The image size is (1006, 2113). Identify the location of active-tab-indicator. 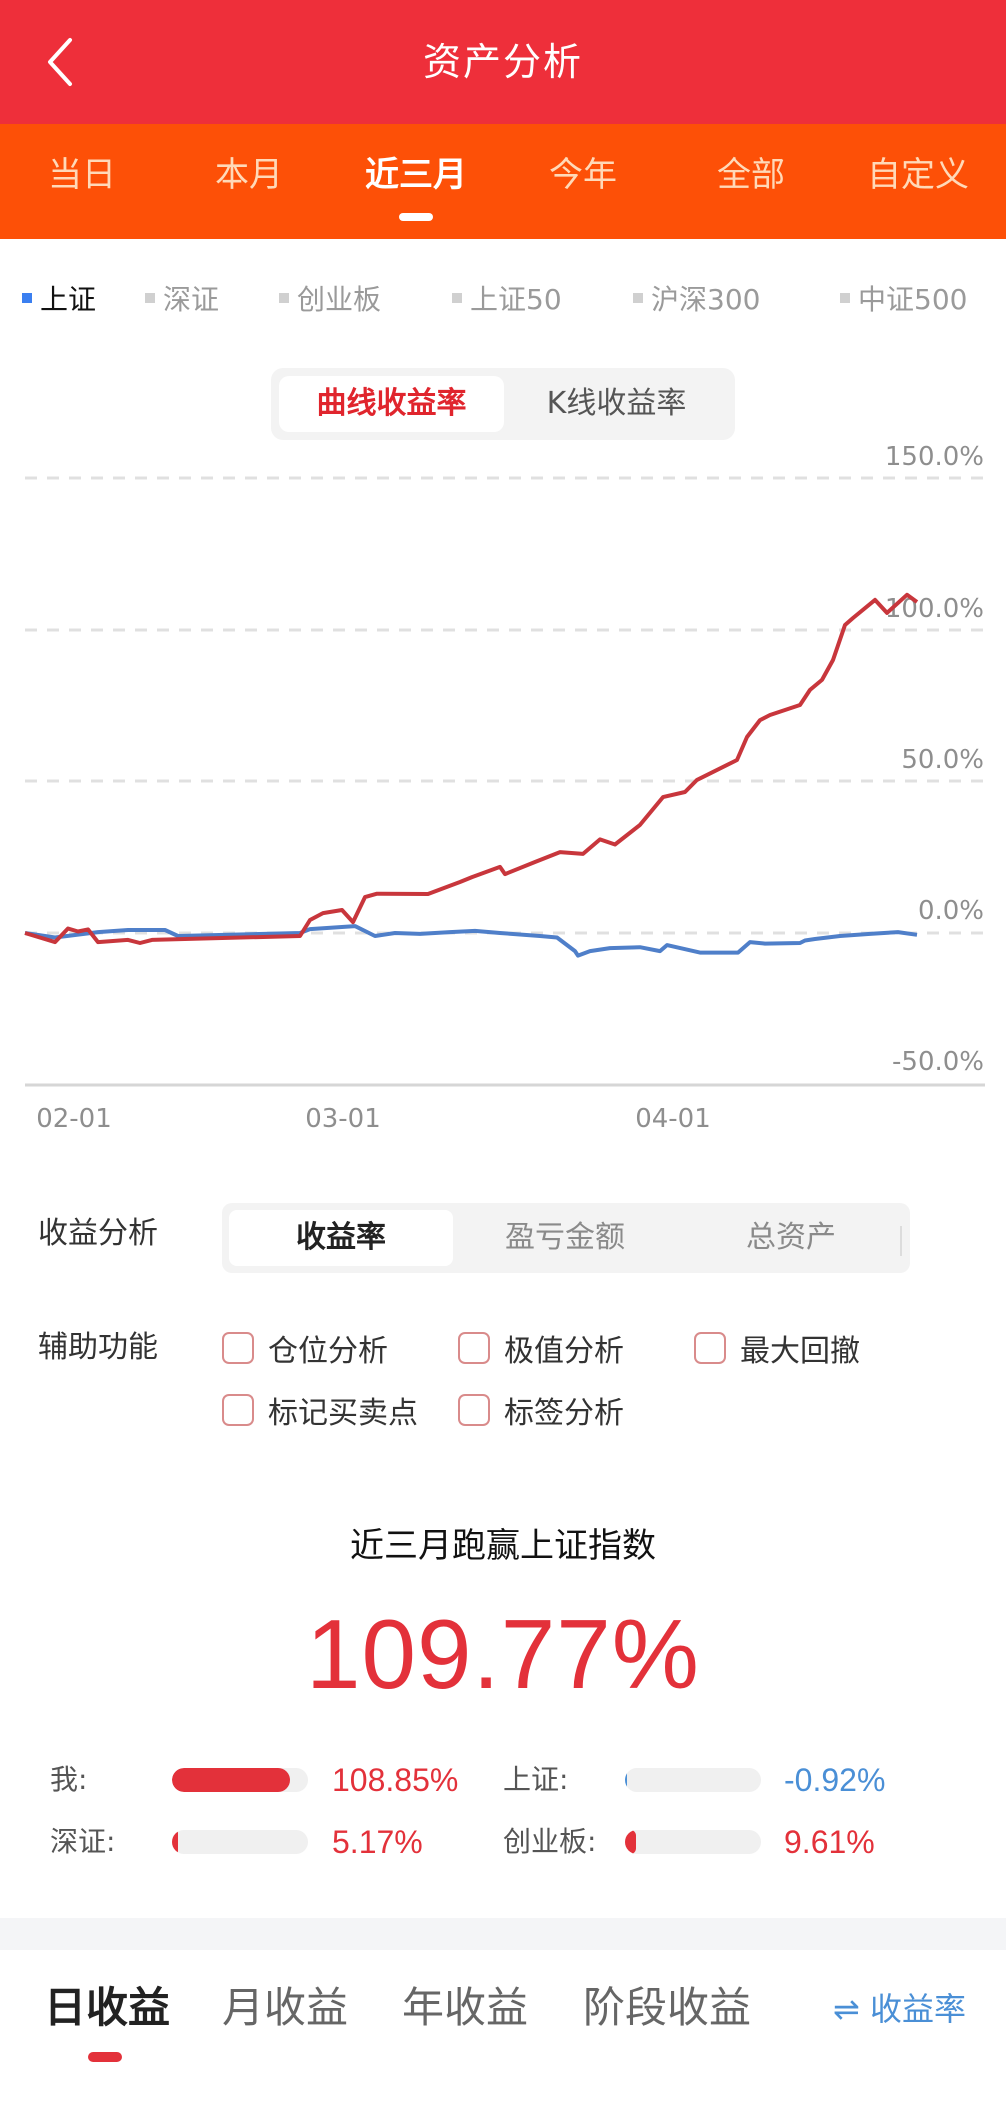
(416, 217).